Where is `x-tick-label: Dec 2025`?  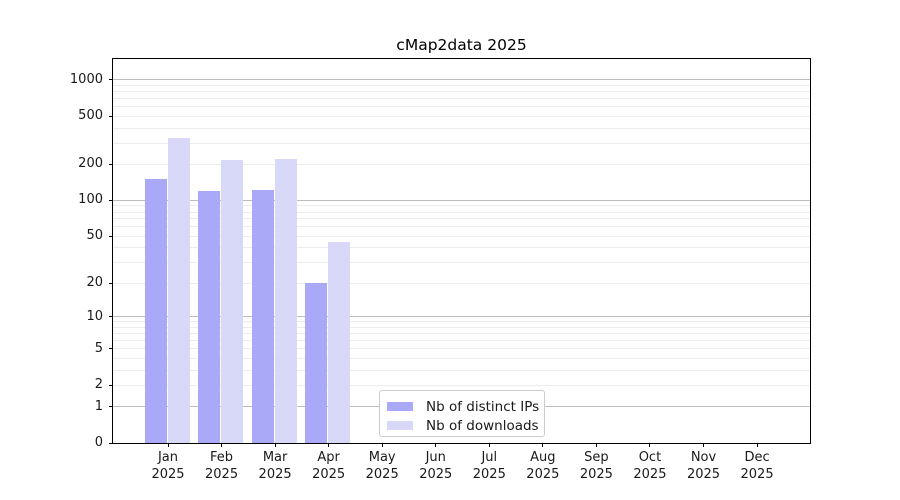
x-tick-label: Dec 2025 is located at coordinates (757, 466).